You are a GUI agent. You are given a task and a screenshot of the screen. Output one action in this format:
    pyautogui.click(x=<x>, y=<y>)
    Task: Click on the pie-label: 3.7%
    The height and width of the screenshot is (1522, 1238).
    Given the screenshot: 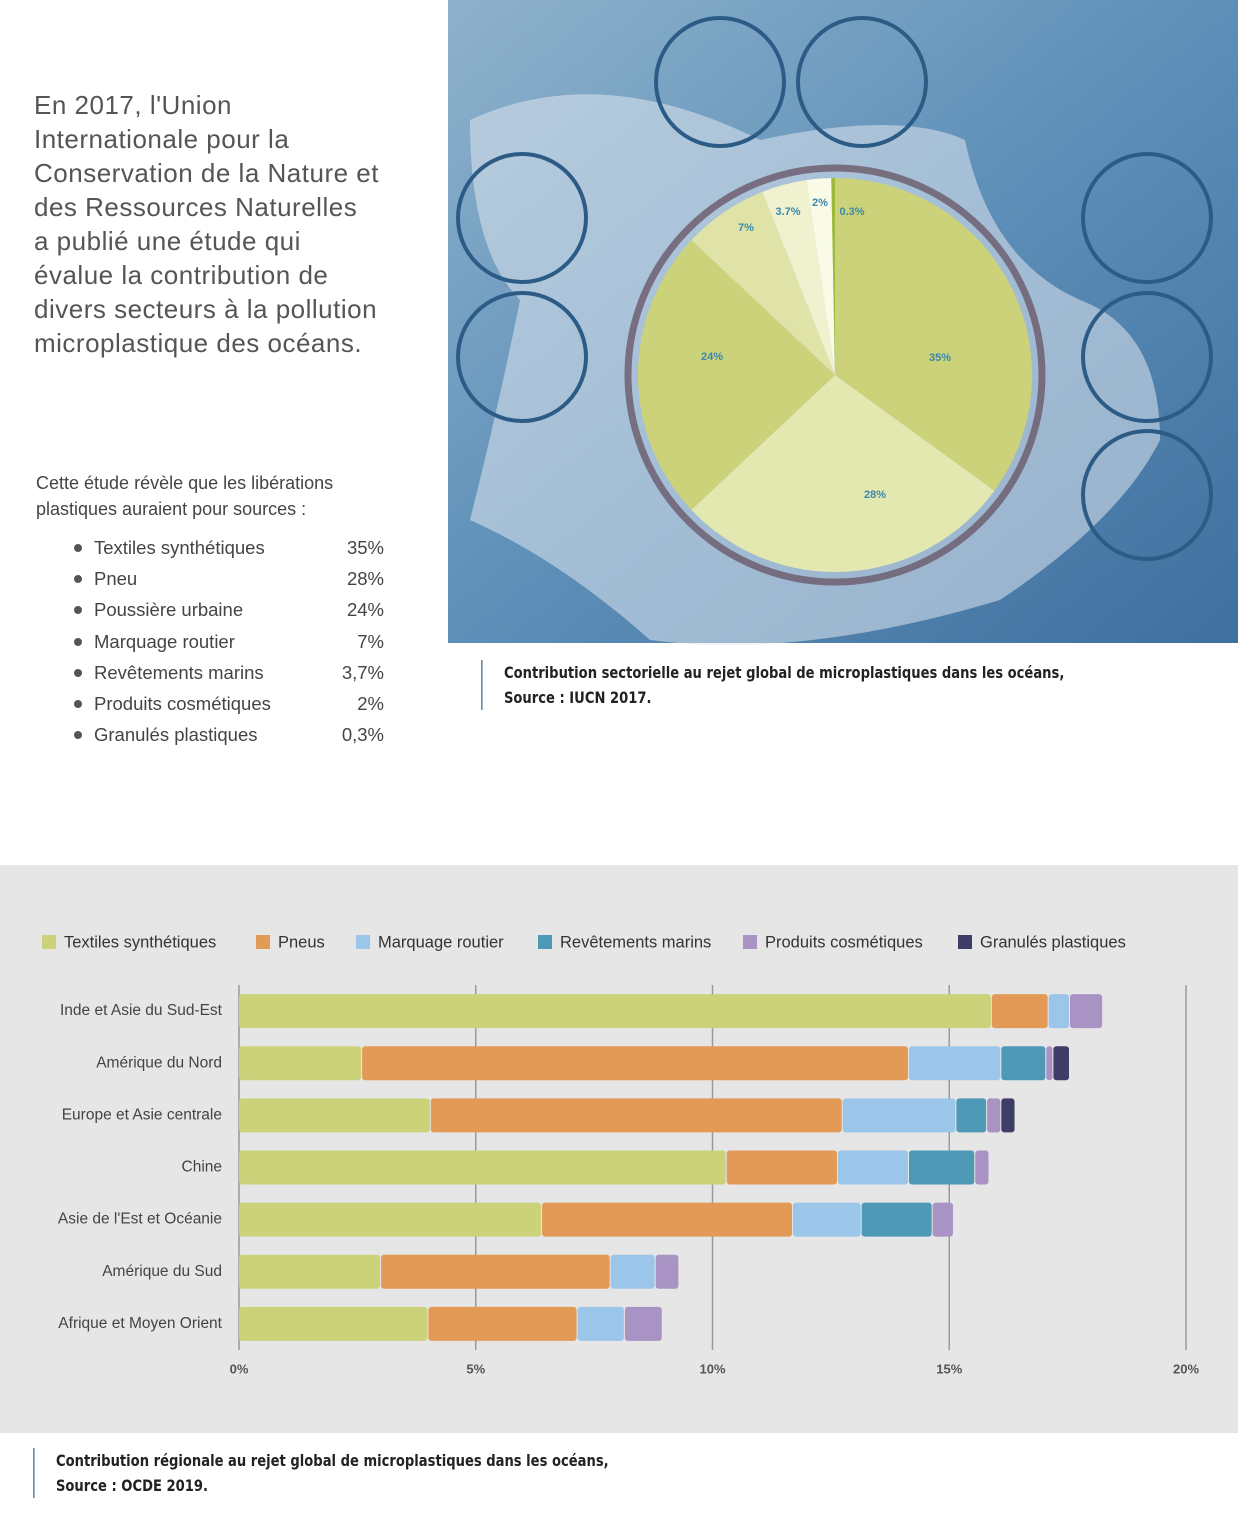 What is the action you would take?
    pyautogui.click(x=787, y=212)
    